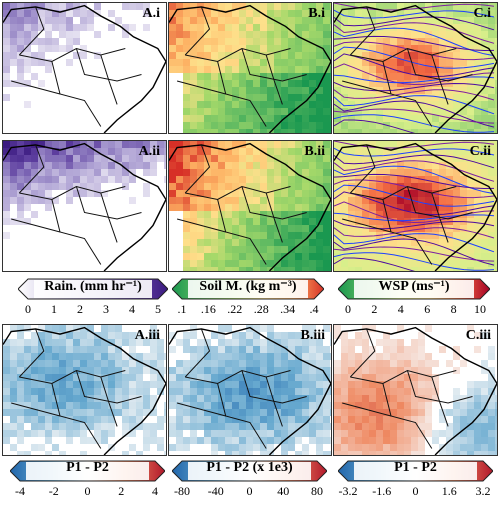 Image resolution: width=500 pixels, height=506 pixels. What do you see at coordinates (480, 151) in the screenshot?
I see `panel-label-c-ii: C.ii` at bounding box center [480, 151].